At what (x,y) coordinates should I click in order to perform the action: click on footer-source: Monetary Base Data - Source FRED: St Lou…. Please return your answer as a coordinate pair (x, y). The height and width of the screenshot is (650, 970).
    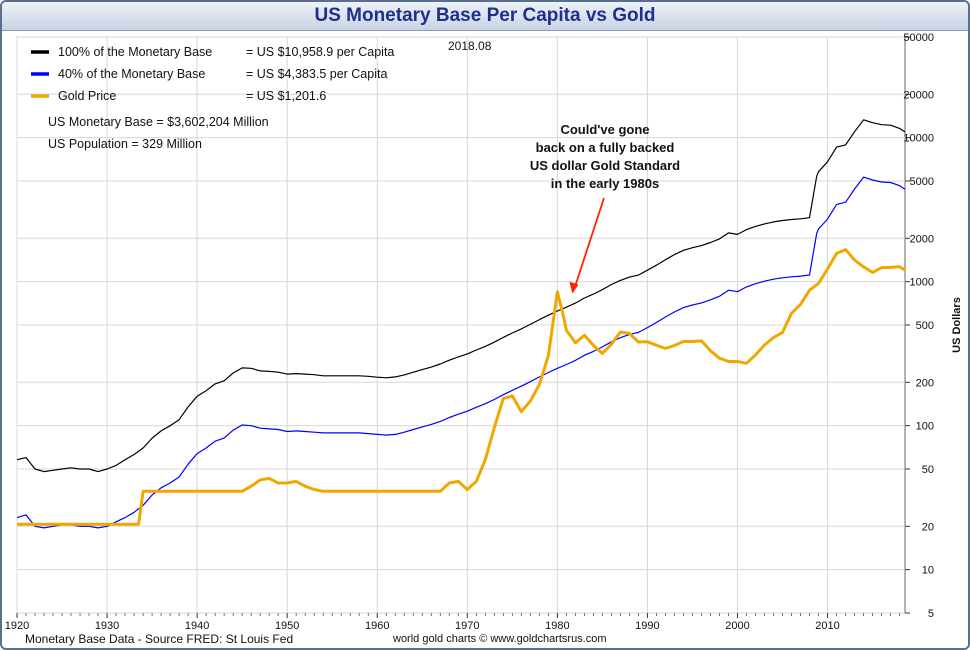
    Looking at the image, I should click on (159, 639).